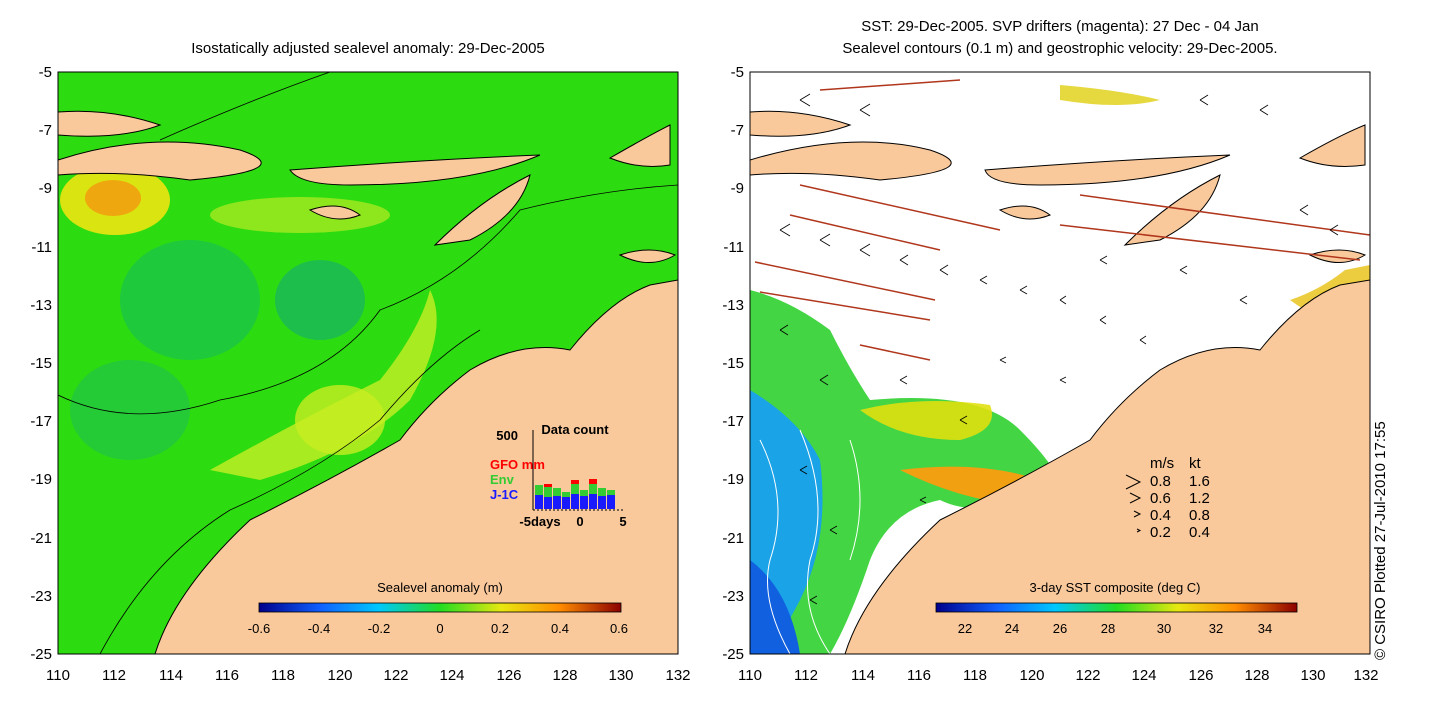 The height and width of the screenshot is (720, 1440). I want to click on x-tick-label: 126, so click(1200, 675).